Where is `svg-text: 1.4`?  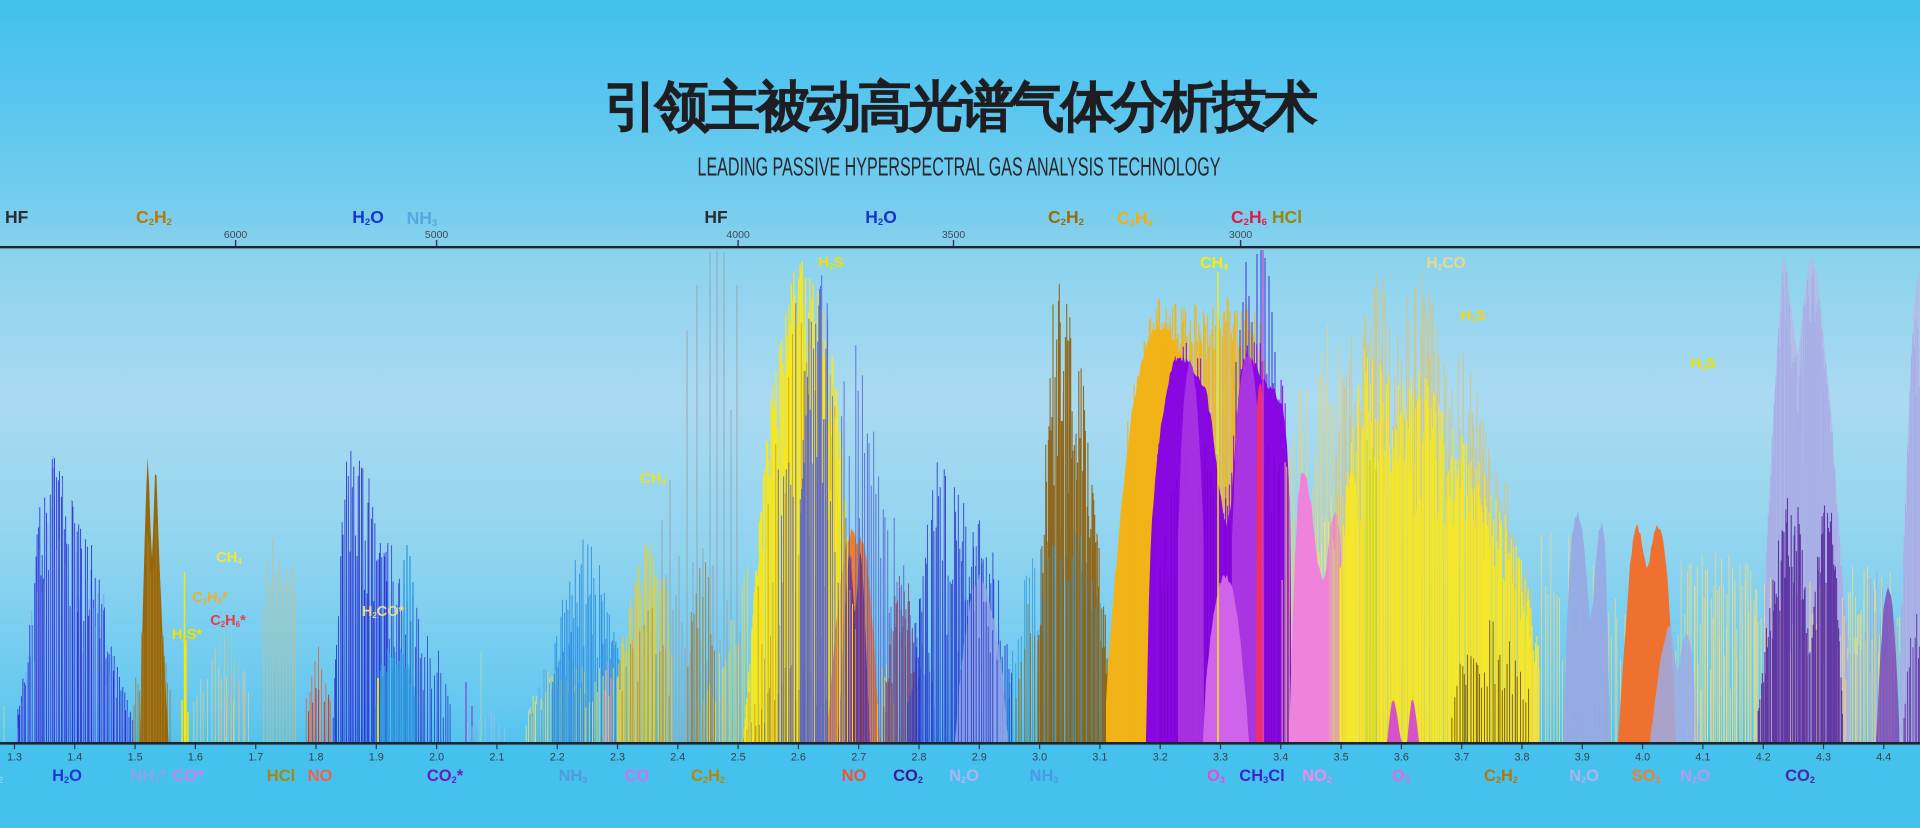 svg-text: 1.4 is located at coordinates (74, 758).